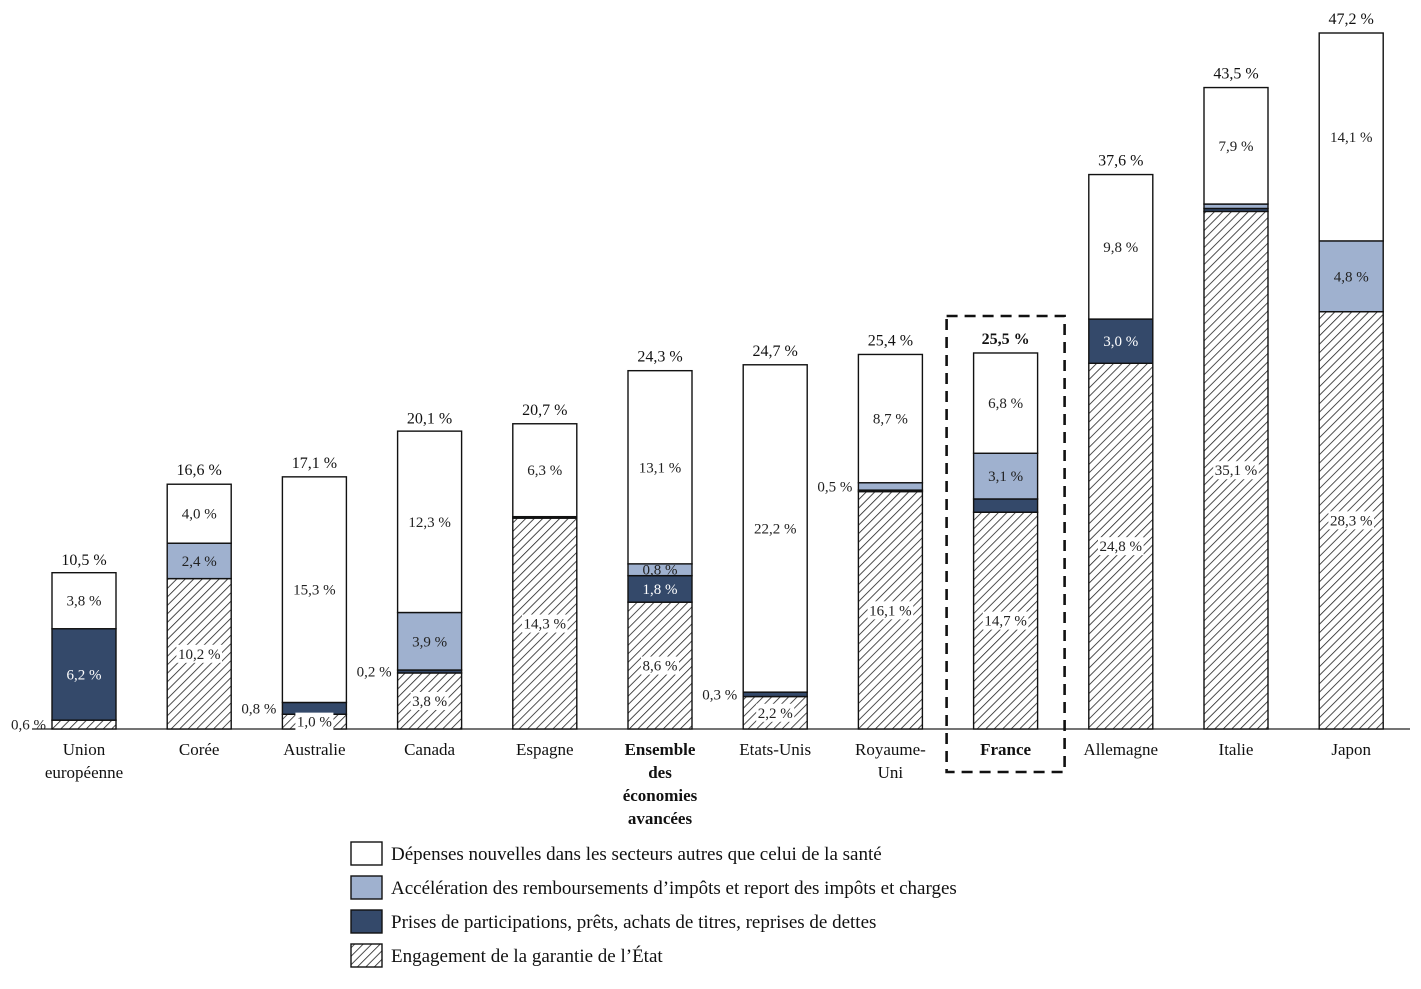 This screenshot has height=989, width=1421. I want to click on data-label: 3,1 %, so click(1005, 477).